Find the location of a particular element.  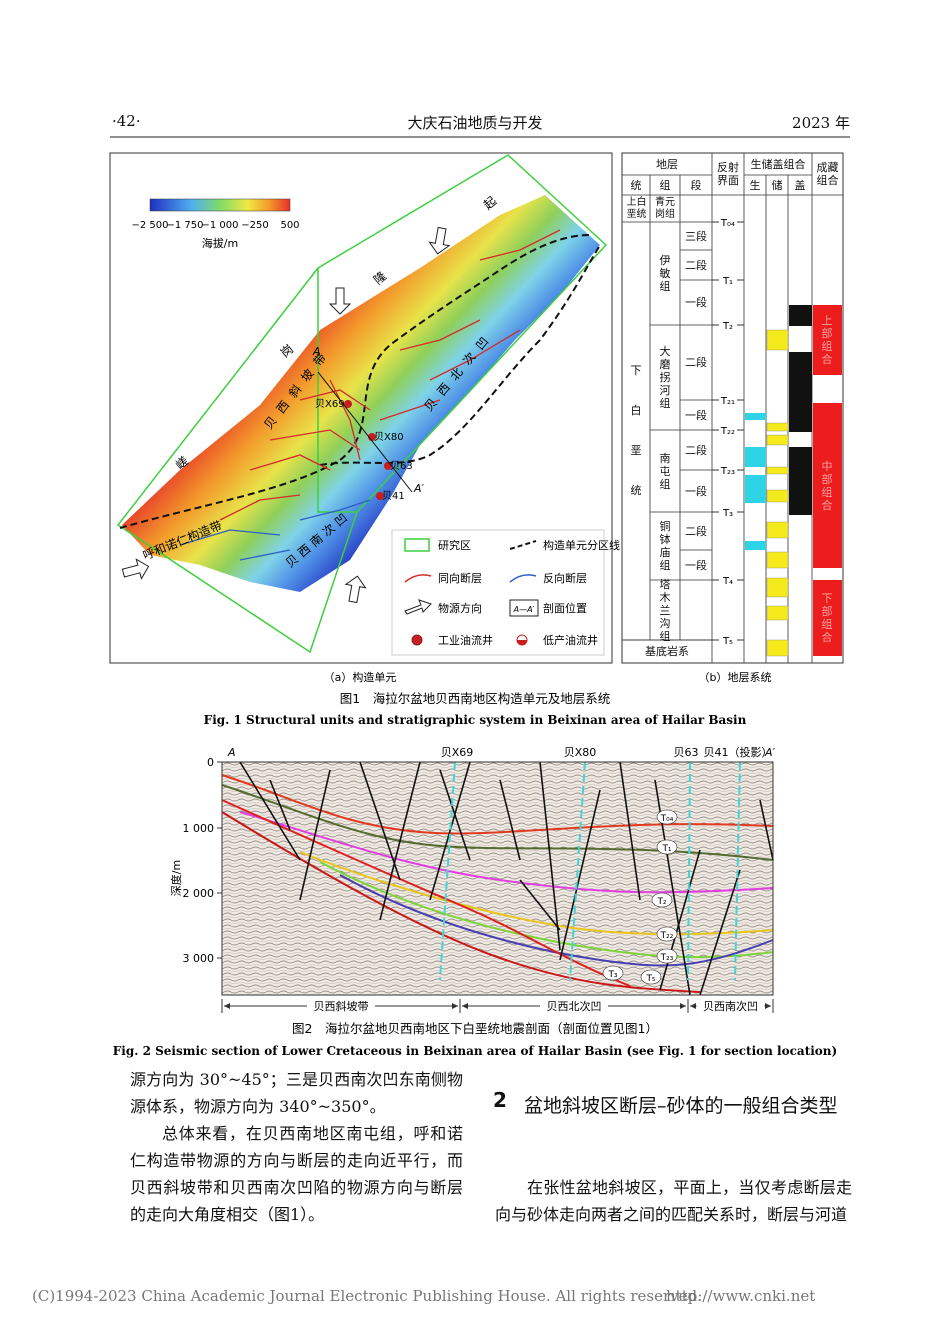

zone-label: 贝西南次凹 is located at coordinates (730, 1006).